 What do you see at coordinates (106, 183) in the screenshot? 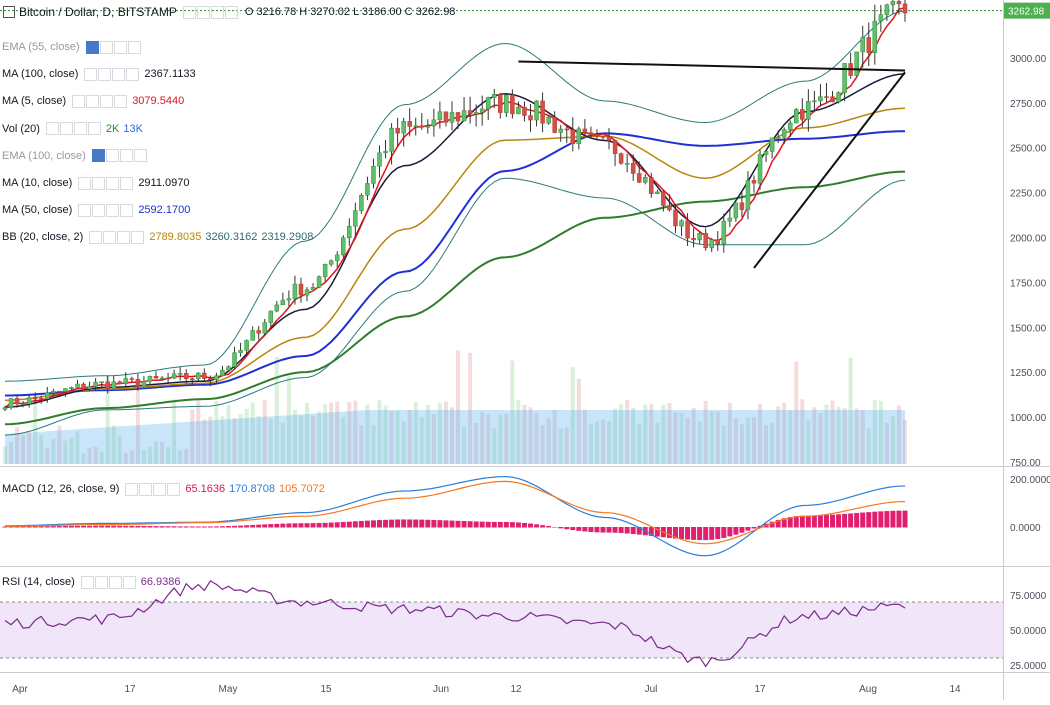
I see `legend-5-controls` at bounding box center [106, 183].